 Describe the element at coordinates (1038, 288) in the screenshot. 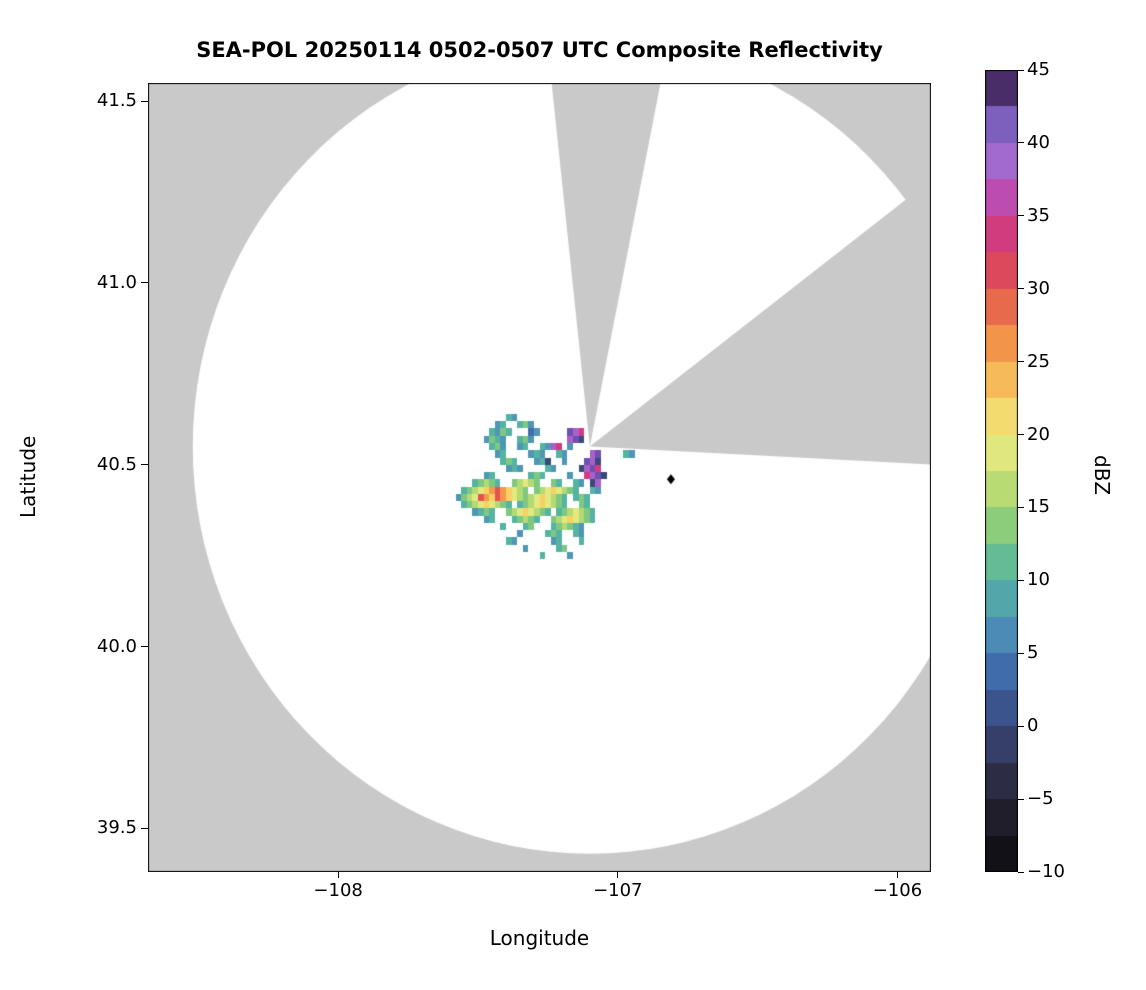

I see `colorbar-tick-label: 30` at that location.